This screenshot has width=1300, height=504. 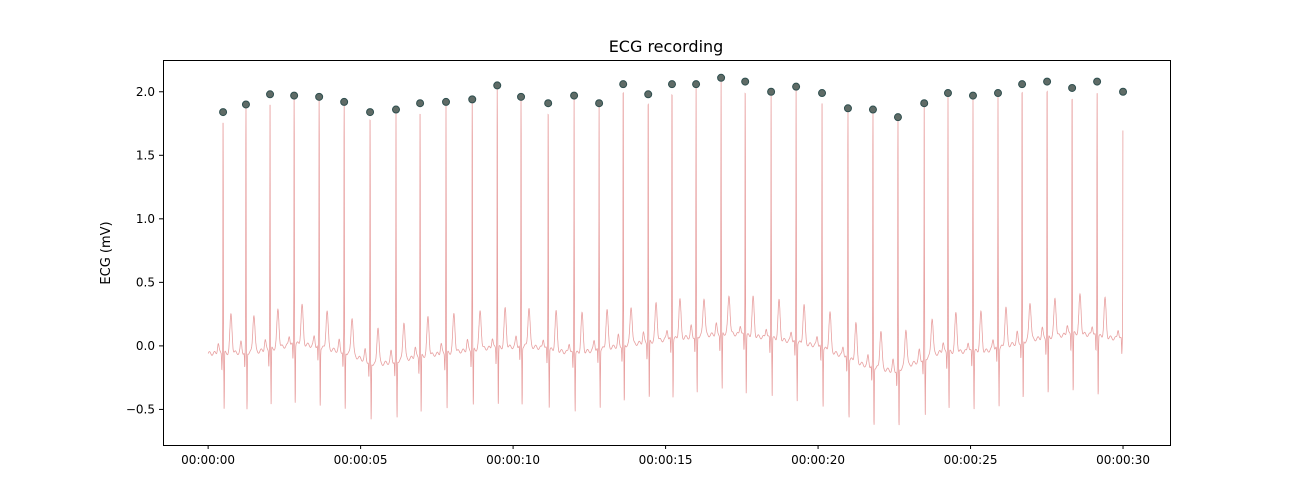 I want to click on y-axis-label: ECG (mV), so click(x=106, y=252).